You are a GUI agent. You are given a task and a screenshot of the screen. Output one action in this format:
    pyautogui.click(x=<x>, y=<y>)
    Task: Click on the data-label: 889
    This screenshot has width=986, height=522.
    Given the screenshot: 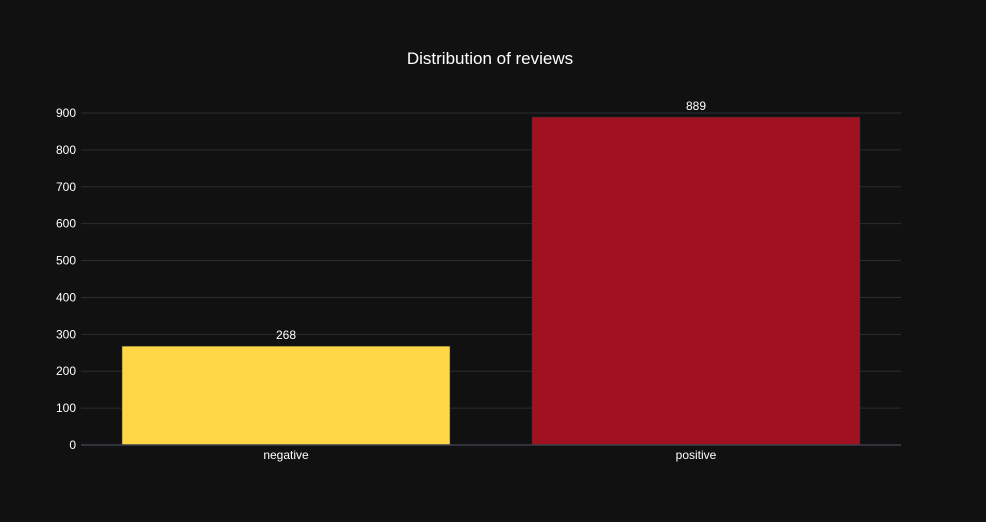 What is the action you would take?
    pyautogui.click(x=696, y=106)
    